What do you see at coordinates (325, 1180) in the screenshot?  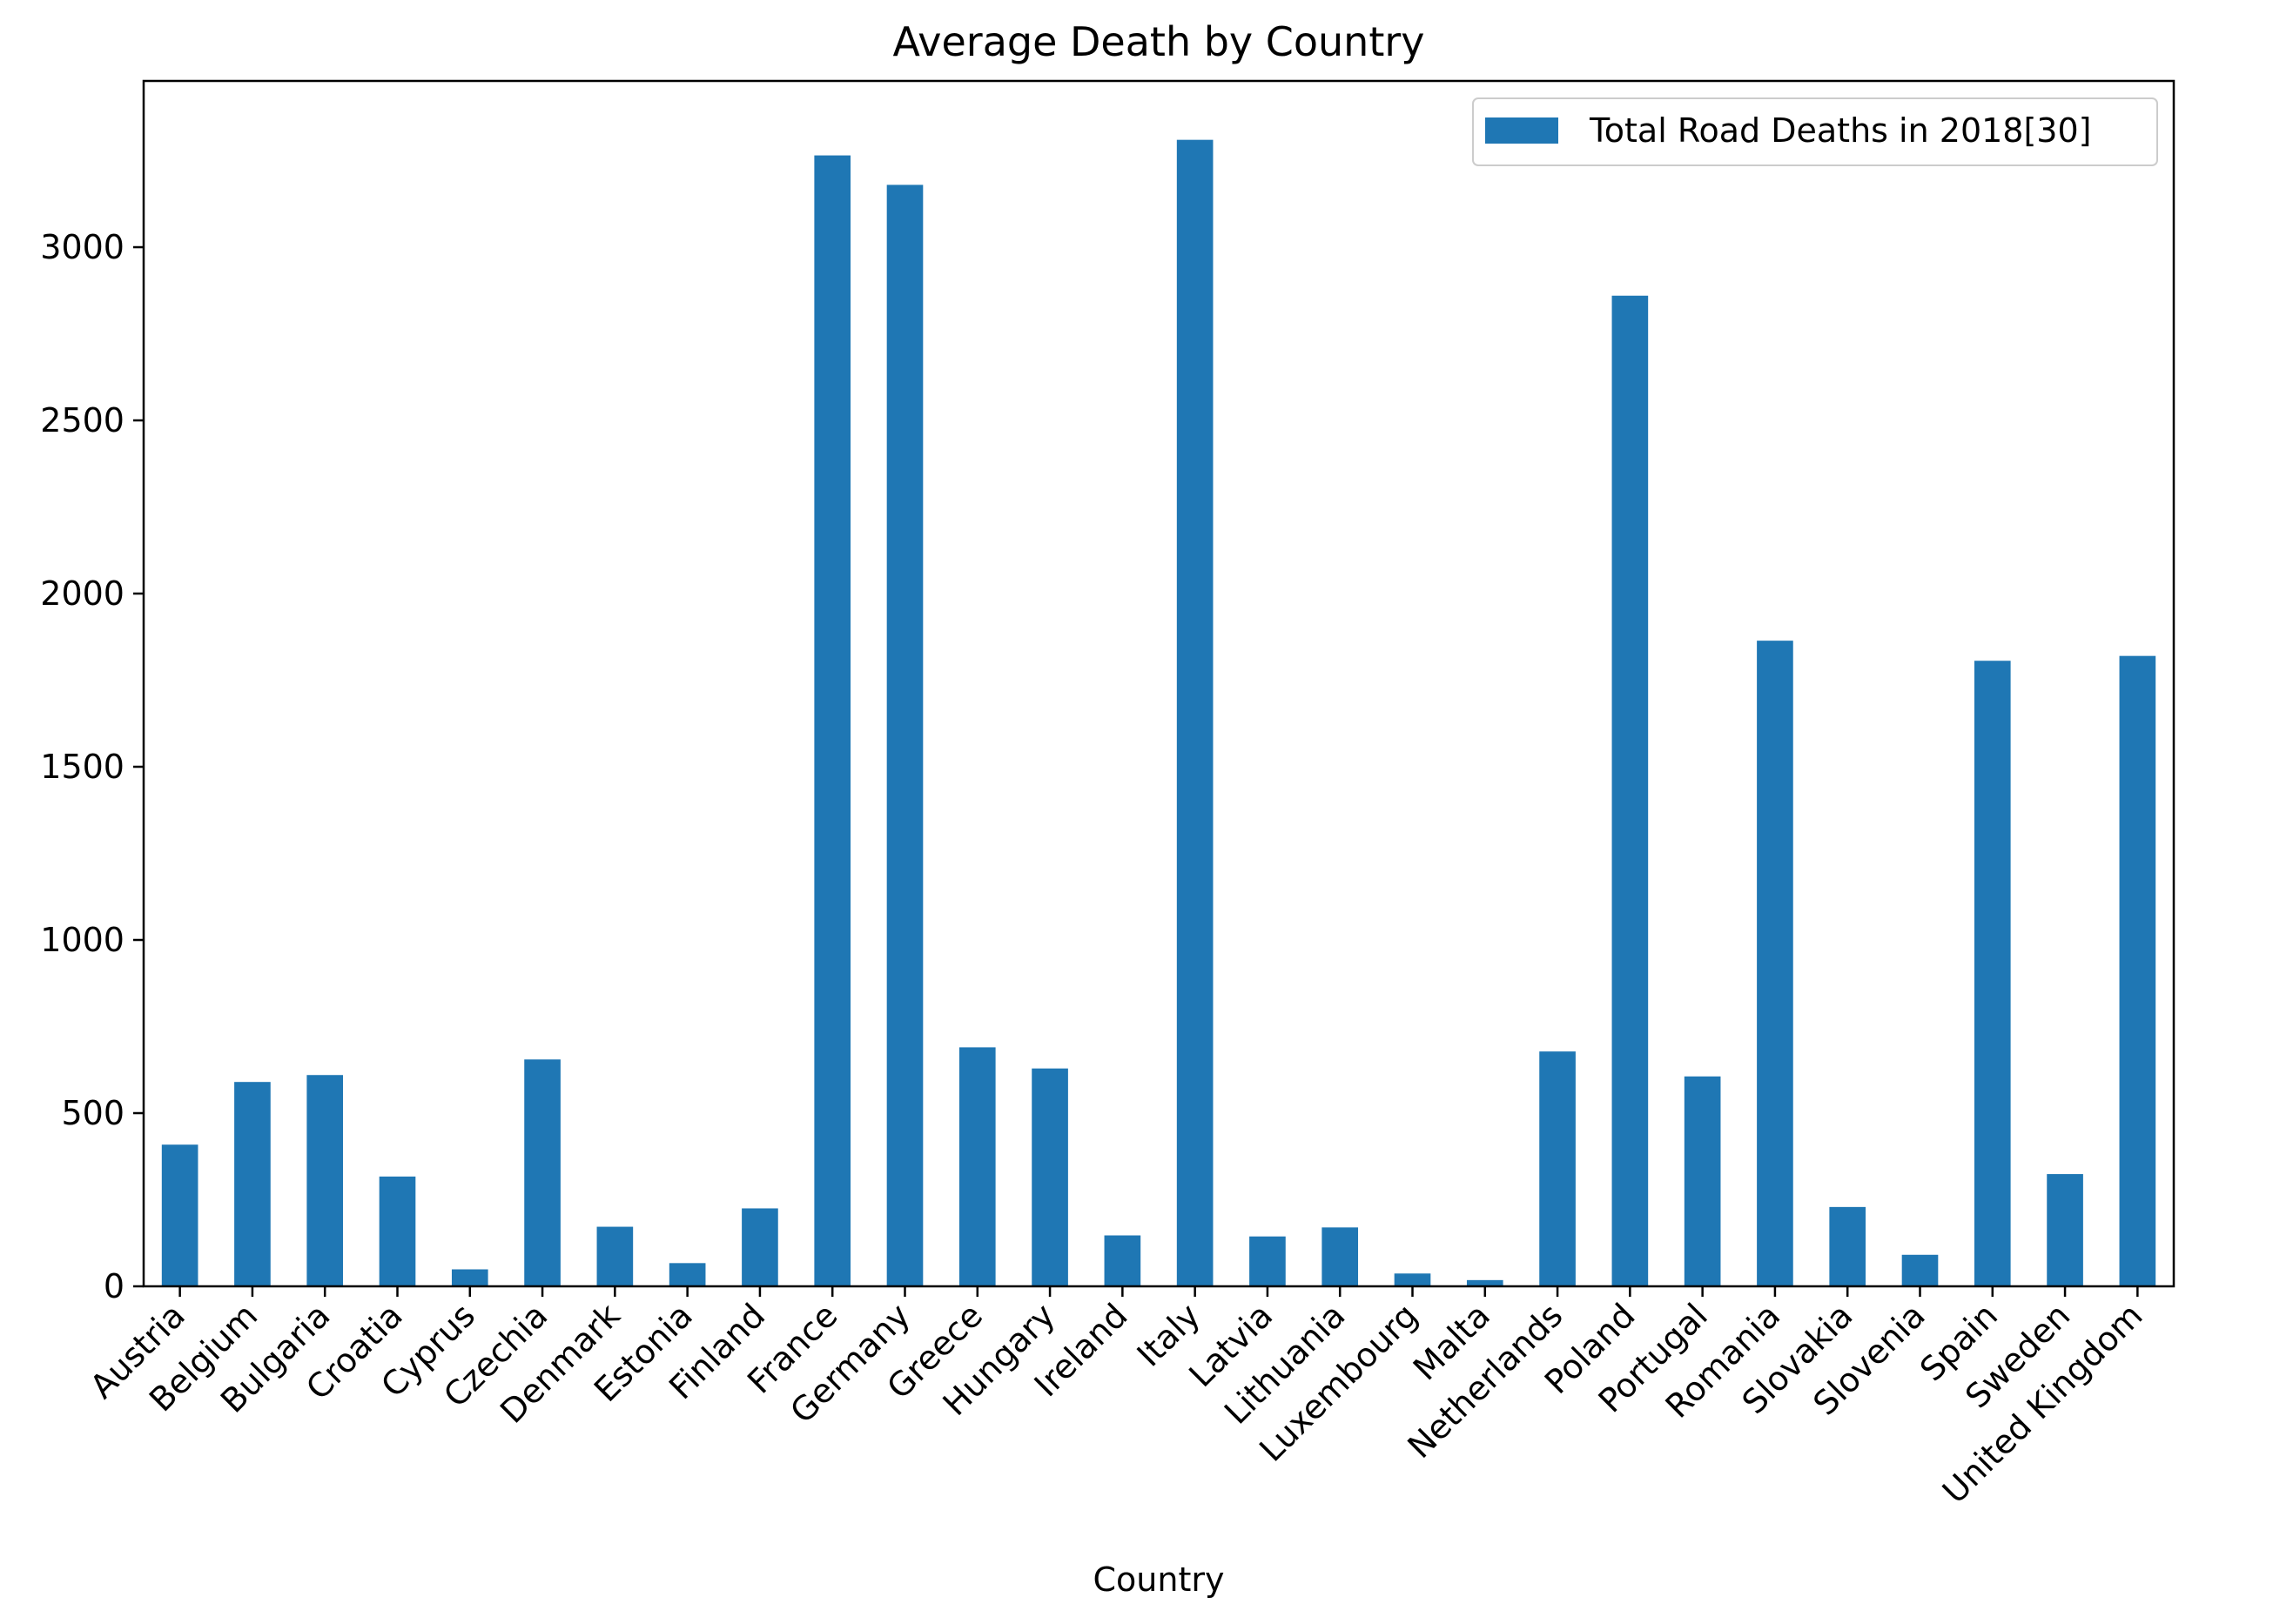 I see `bar-bulgaria` at bounding box center [325, 1180].